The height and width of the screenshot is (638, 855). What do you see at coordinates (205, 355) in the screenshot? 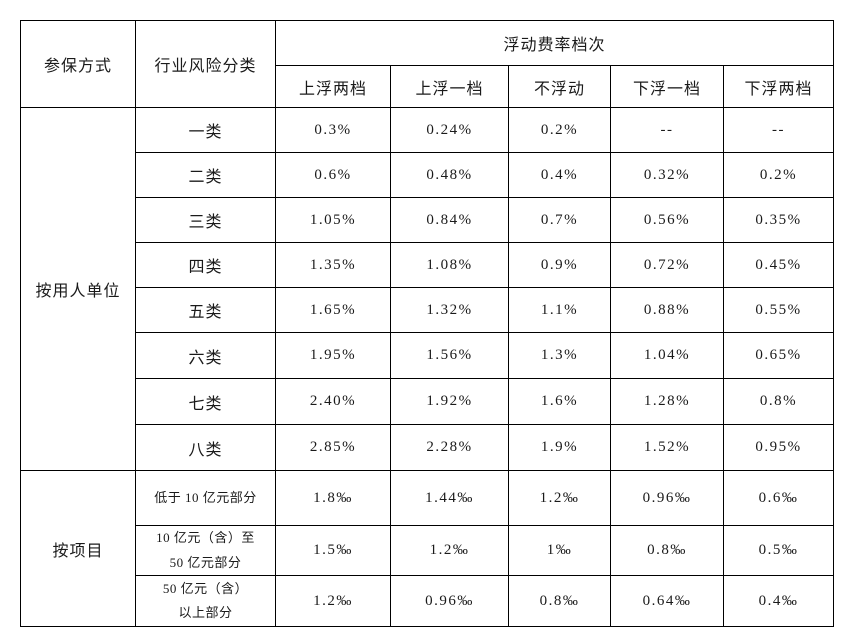
I see `category-cell: 六类` at bounding box center [205, 355].